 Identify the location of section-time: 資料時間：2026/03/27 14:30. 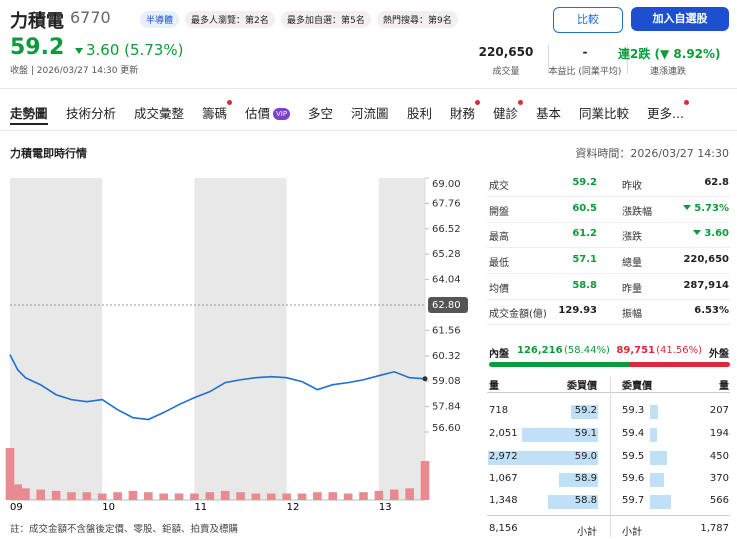
(652, 153).